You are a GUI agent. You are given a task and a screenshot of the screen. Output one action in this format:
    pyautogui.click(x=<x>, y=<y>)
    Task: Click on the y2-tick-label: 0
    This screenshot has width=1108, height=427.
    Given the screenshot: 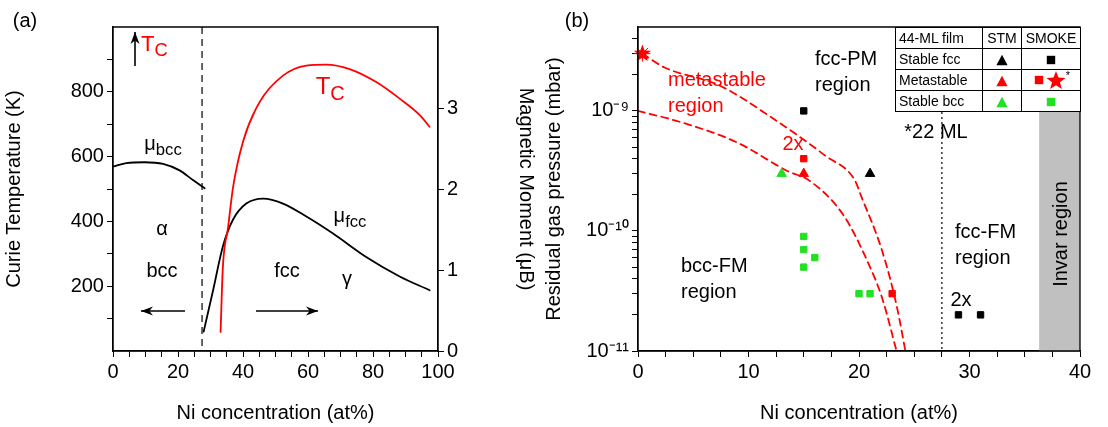 What is the action you would take?
    pyautogui.click(x=453, y=349)
    